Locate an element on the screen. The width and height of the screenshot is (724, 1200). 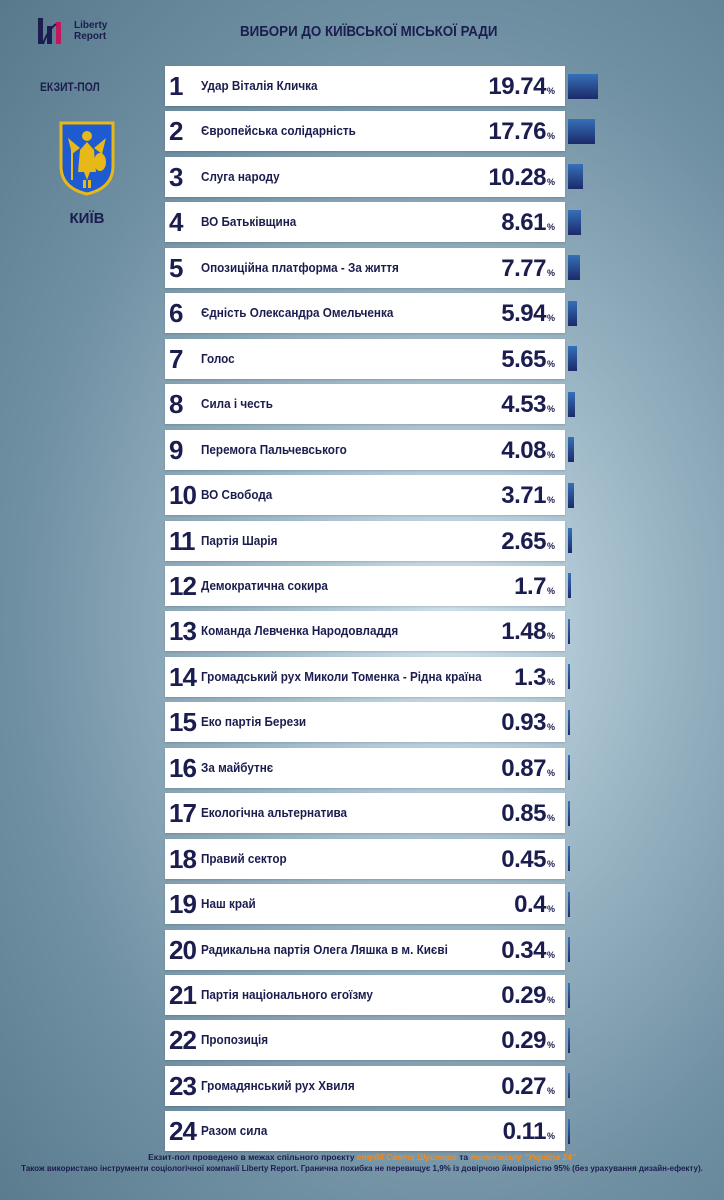
result-row: 11 Партія Шарія 2.65% is located at coordinates (365, 540).